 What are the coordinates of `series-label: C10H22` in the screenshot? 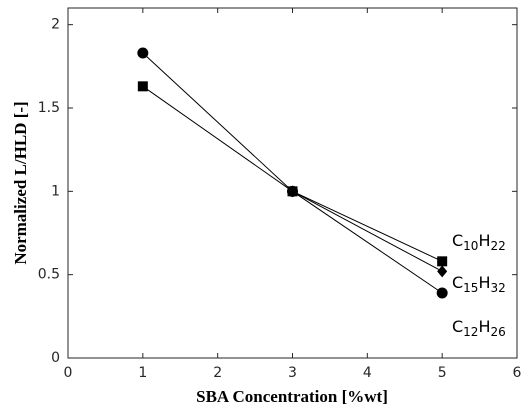 It's located at (479, 242).